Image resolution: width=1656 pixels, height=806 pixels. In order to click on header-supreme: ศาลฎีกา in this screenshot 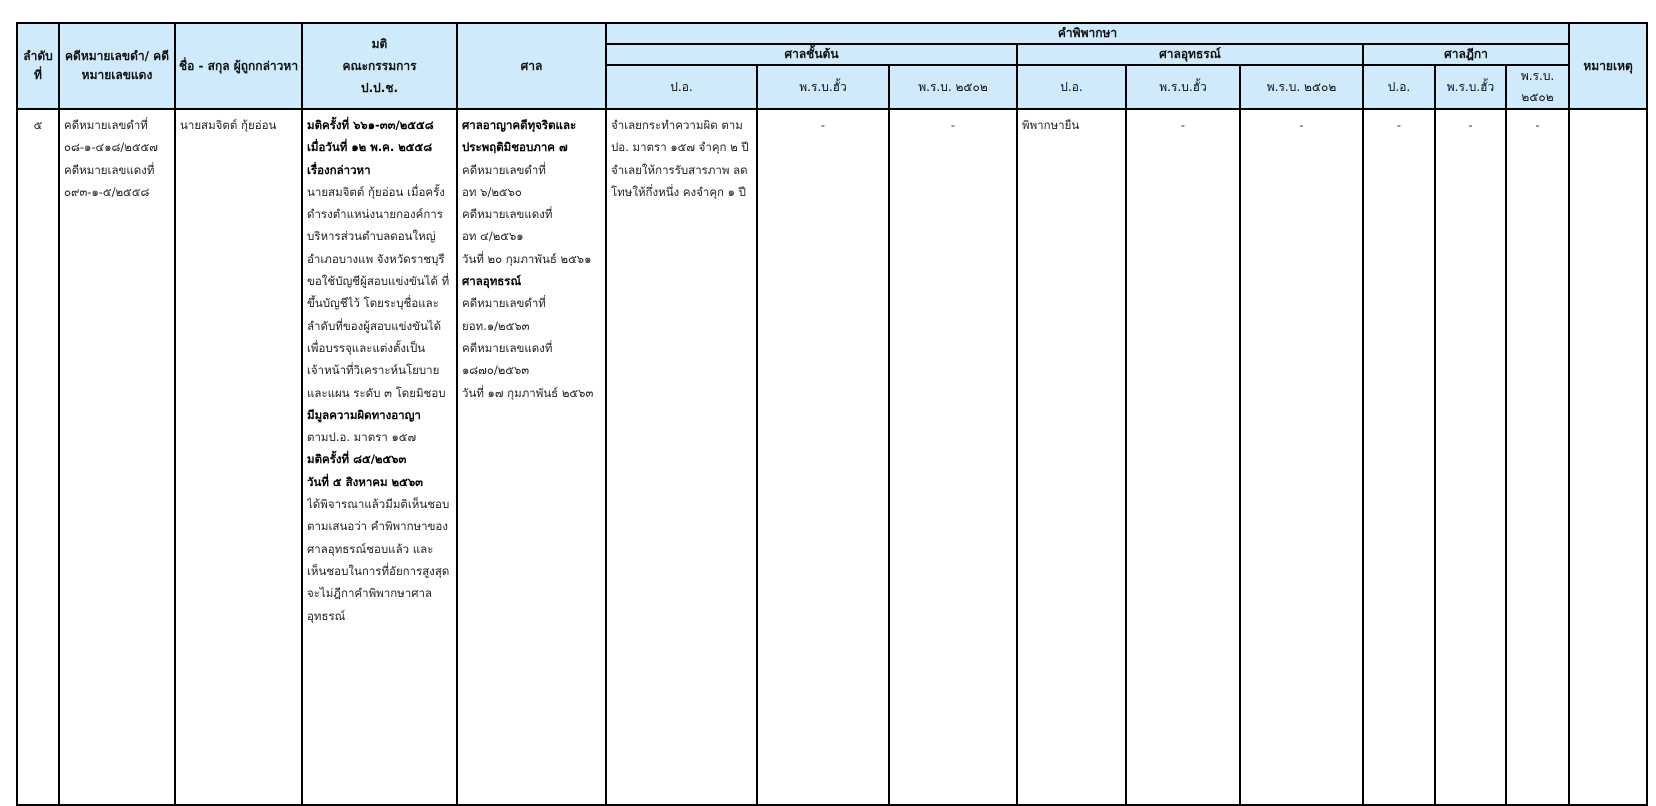, I will do `click(1466, 54)`.